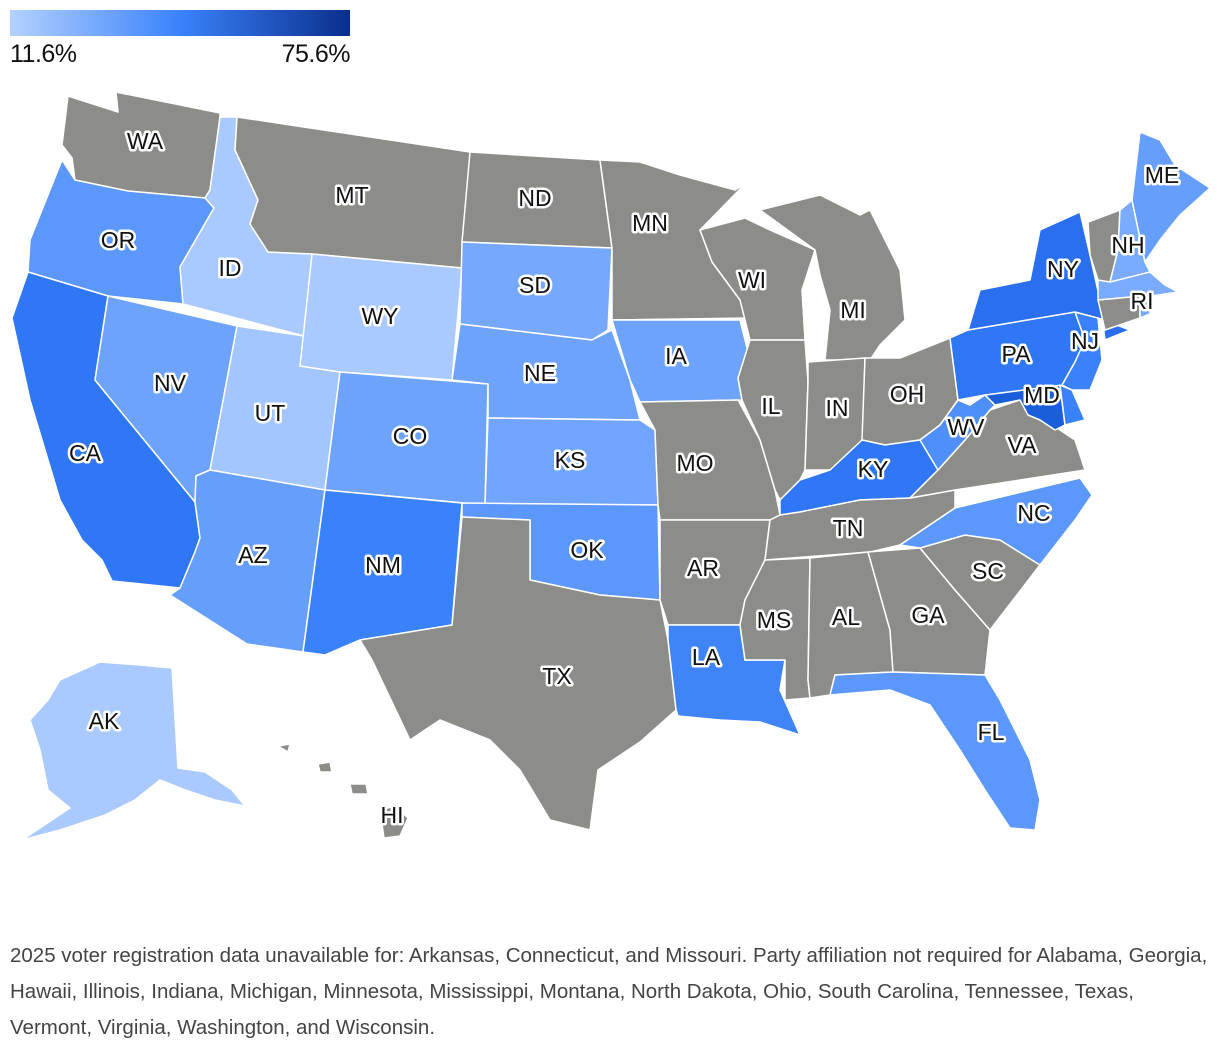 This screenshot has width=1220, height=1058. I want to click on state-SD, so click(536, 291).